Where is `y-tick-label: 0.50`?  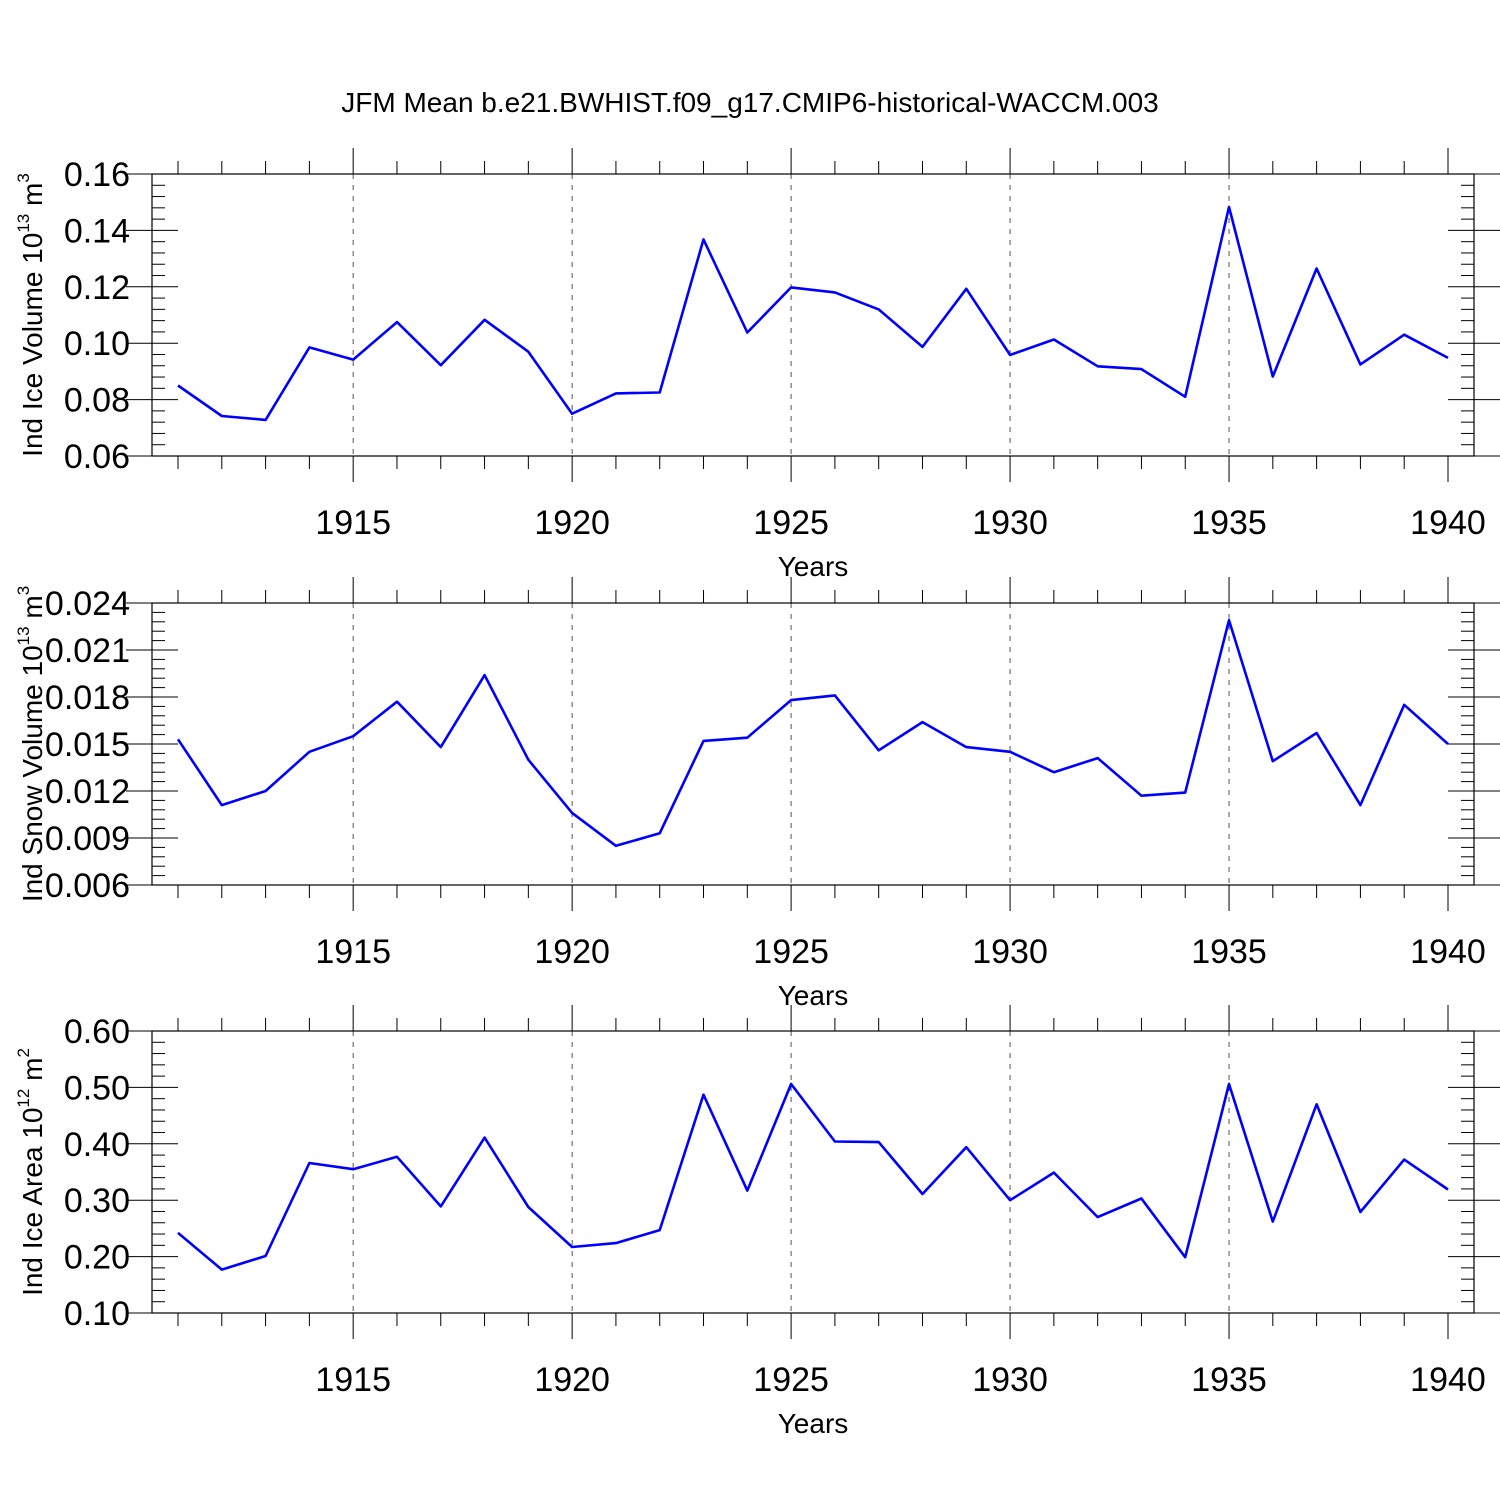 y-tick-label: 0.50 is located at coordinates (97, 1088).